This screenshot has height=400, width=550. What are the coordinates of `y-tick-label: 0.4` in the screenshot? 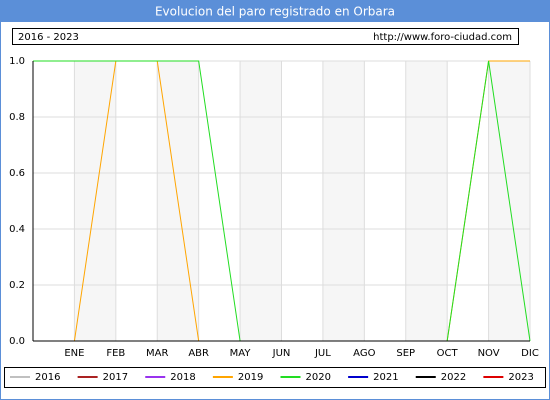 It's located at (17, 229).